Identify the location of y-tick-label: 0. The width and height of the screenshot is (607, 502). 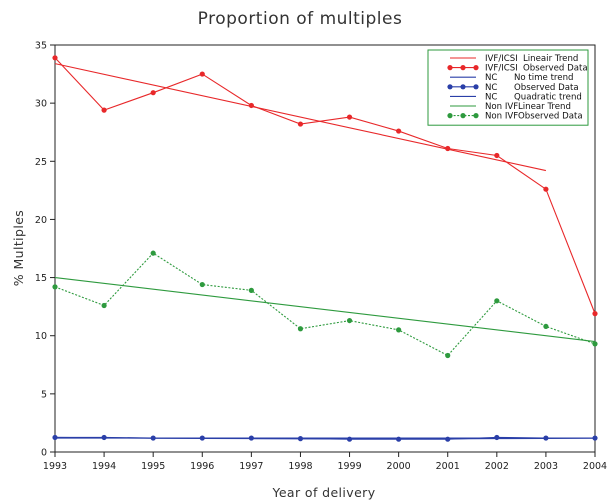
(44, 453).